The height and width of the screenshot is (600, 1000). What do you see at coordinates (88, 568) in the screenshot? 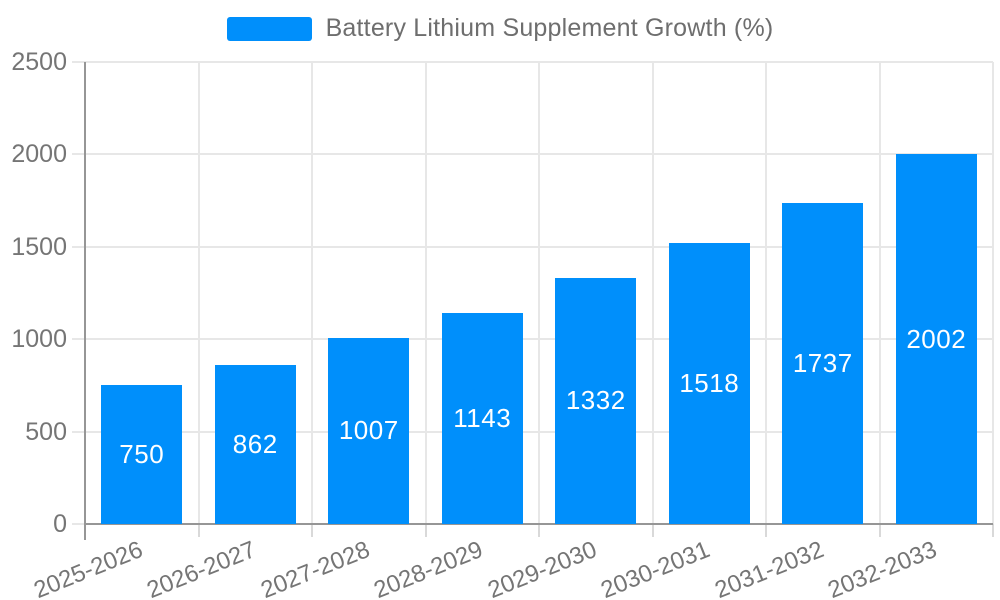
I see `x-axis-label: 2025-2026` at bounding box center [88, 568].